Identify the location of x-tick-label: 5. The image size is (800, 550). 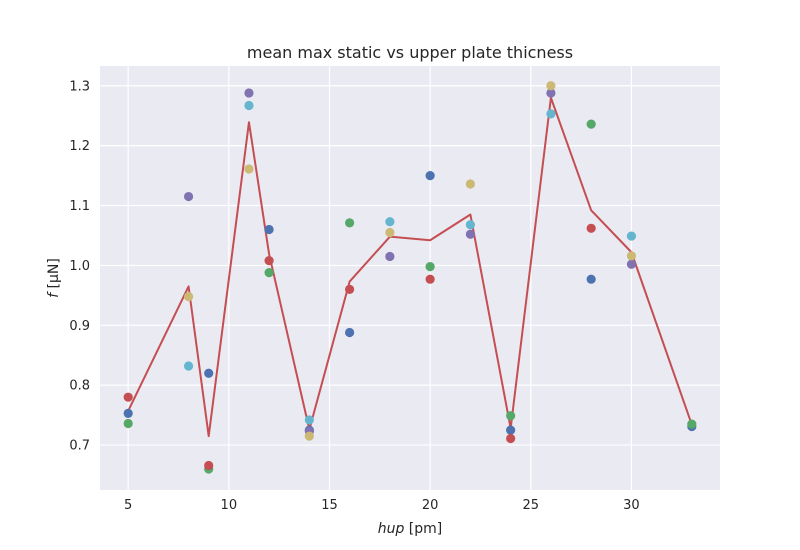
(128, 505).